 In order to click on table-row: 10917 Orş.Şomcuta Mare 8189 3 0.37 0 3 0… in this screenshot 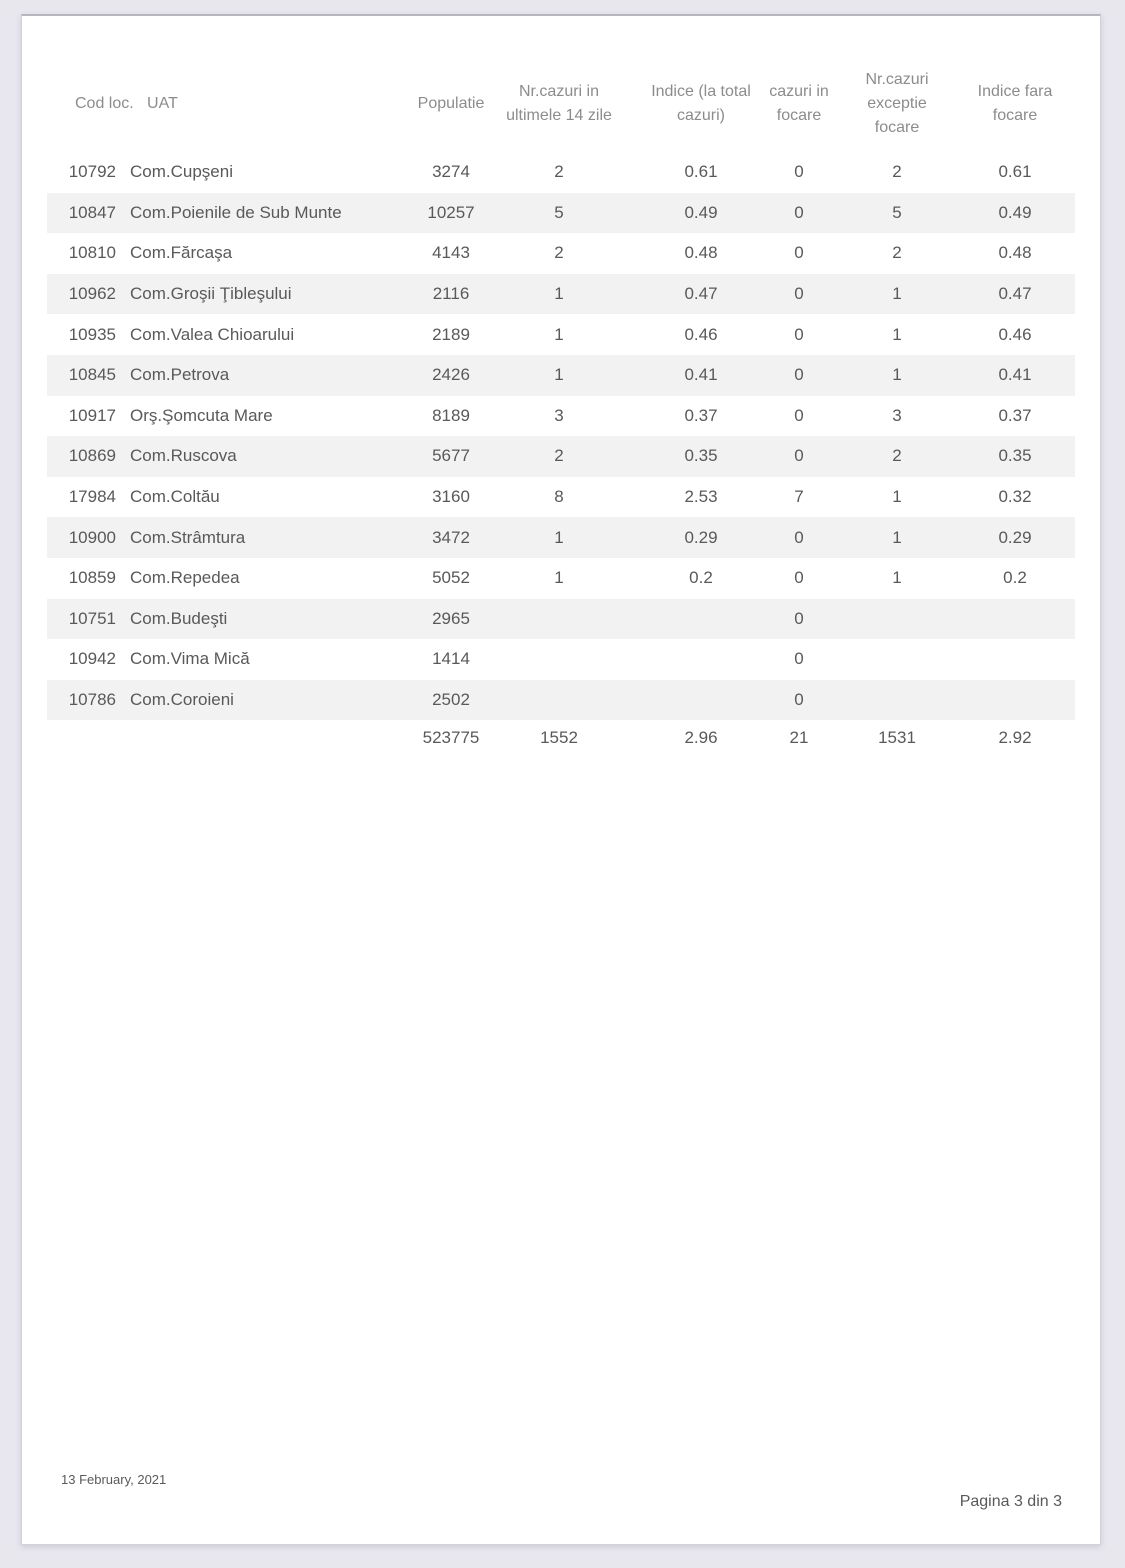, I will do `click(561, 416)`.